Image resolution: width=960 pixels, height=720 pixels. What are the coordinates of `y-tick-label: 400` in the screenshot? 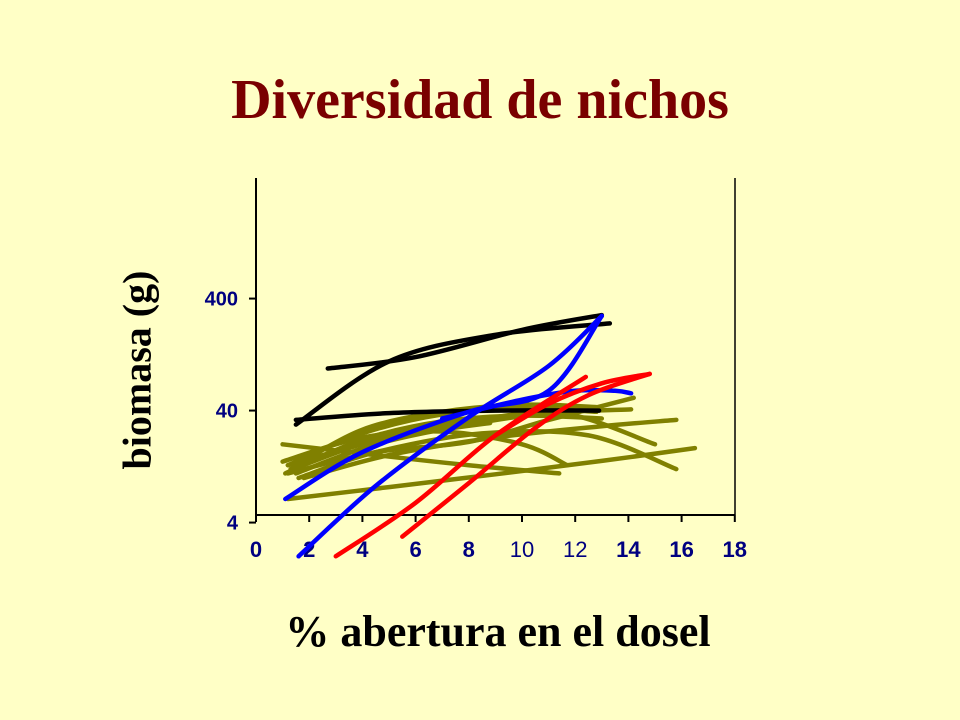 It's located at (221, 300).